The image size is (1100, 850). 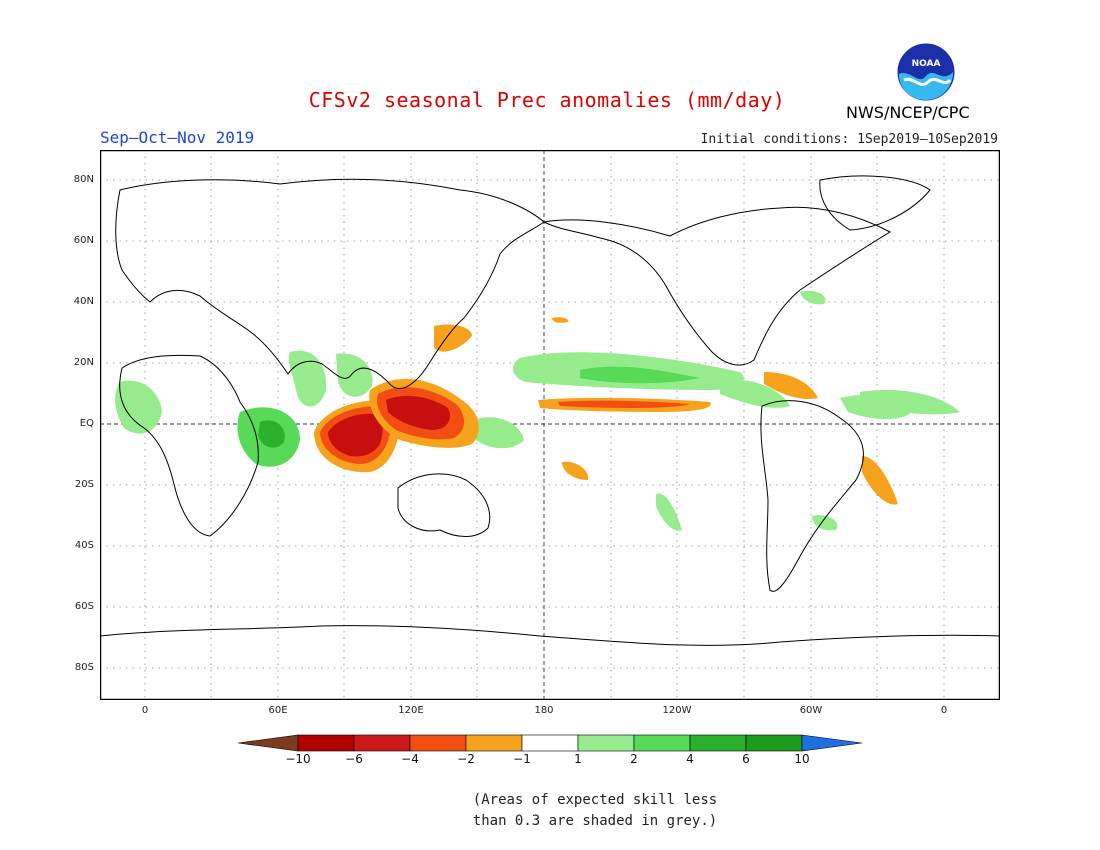 What do you see at coordinates (813, 297) in the screenshot?
I see `wet-anomaly-north-atlantic` at bounding box center [813, 297].